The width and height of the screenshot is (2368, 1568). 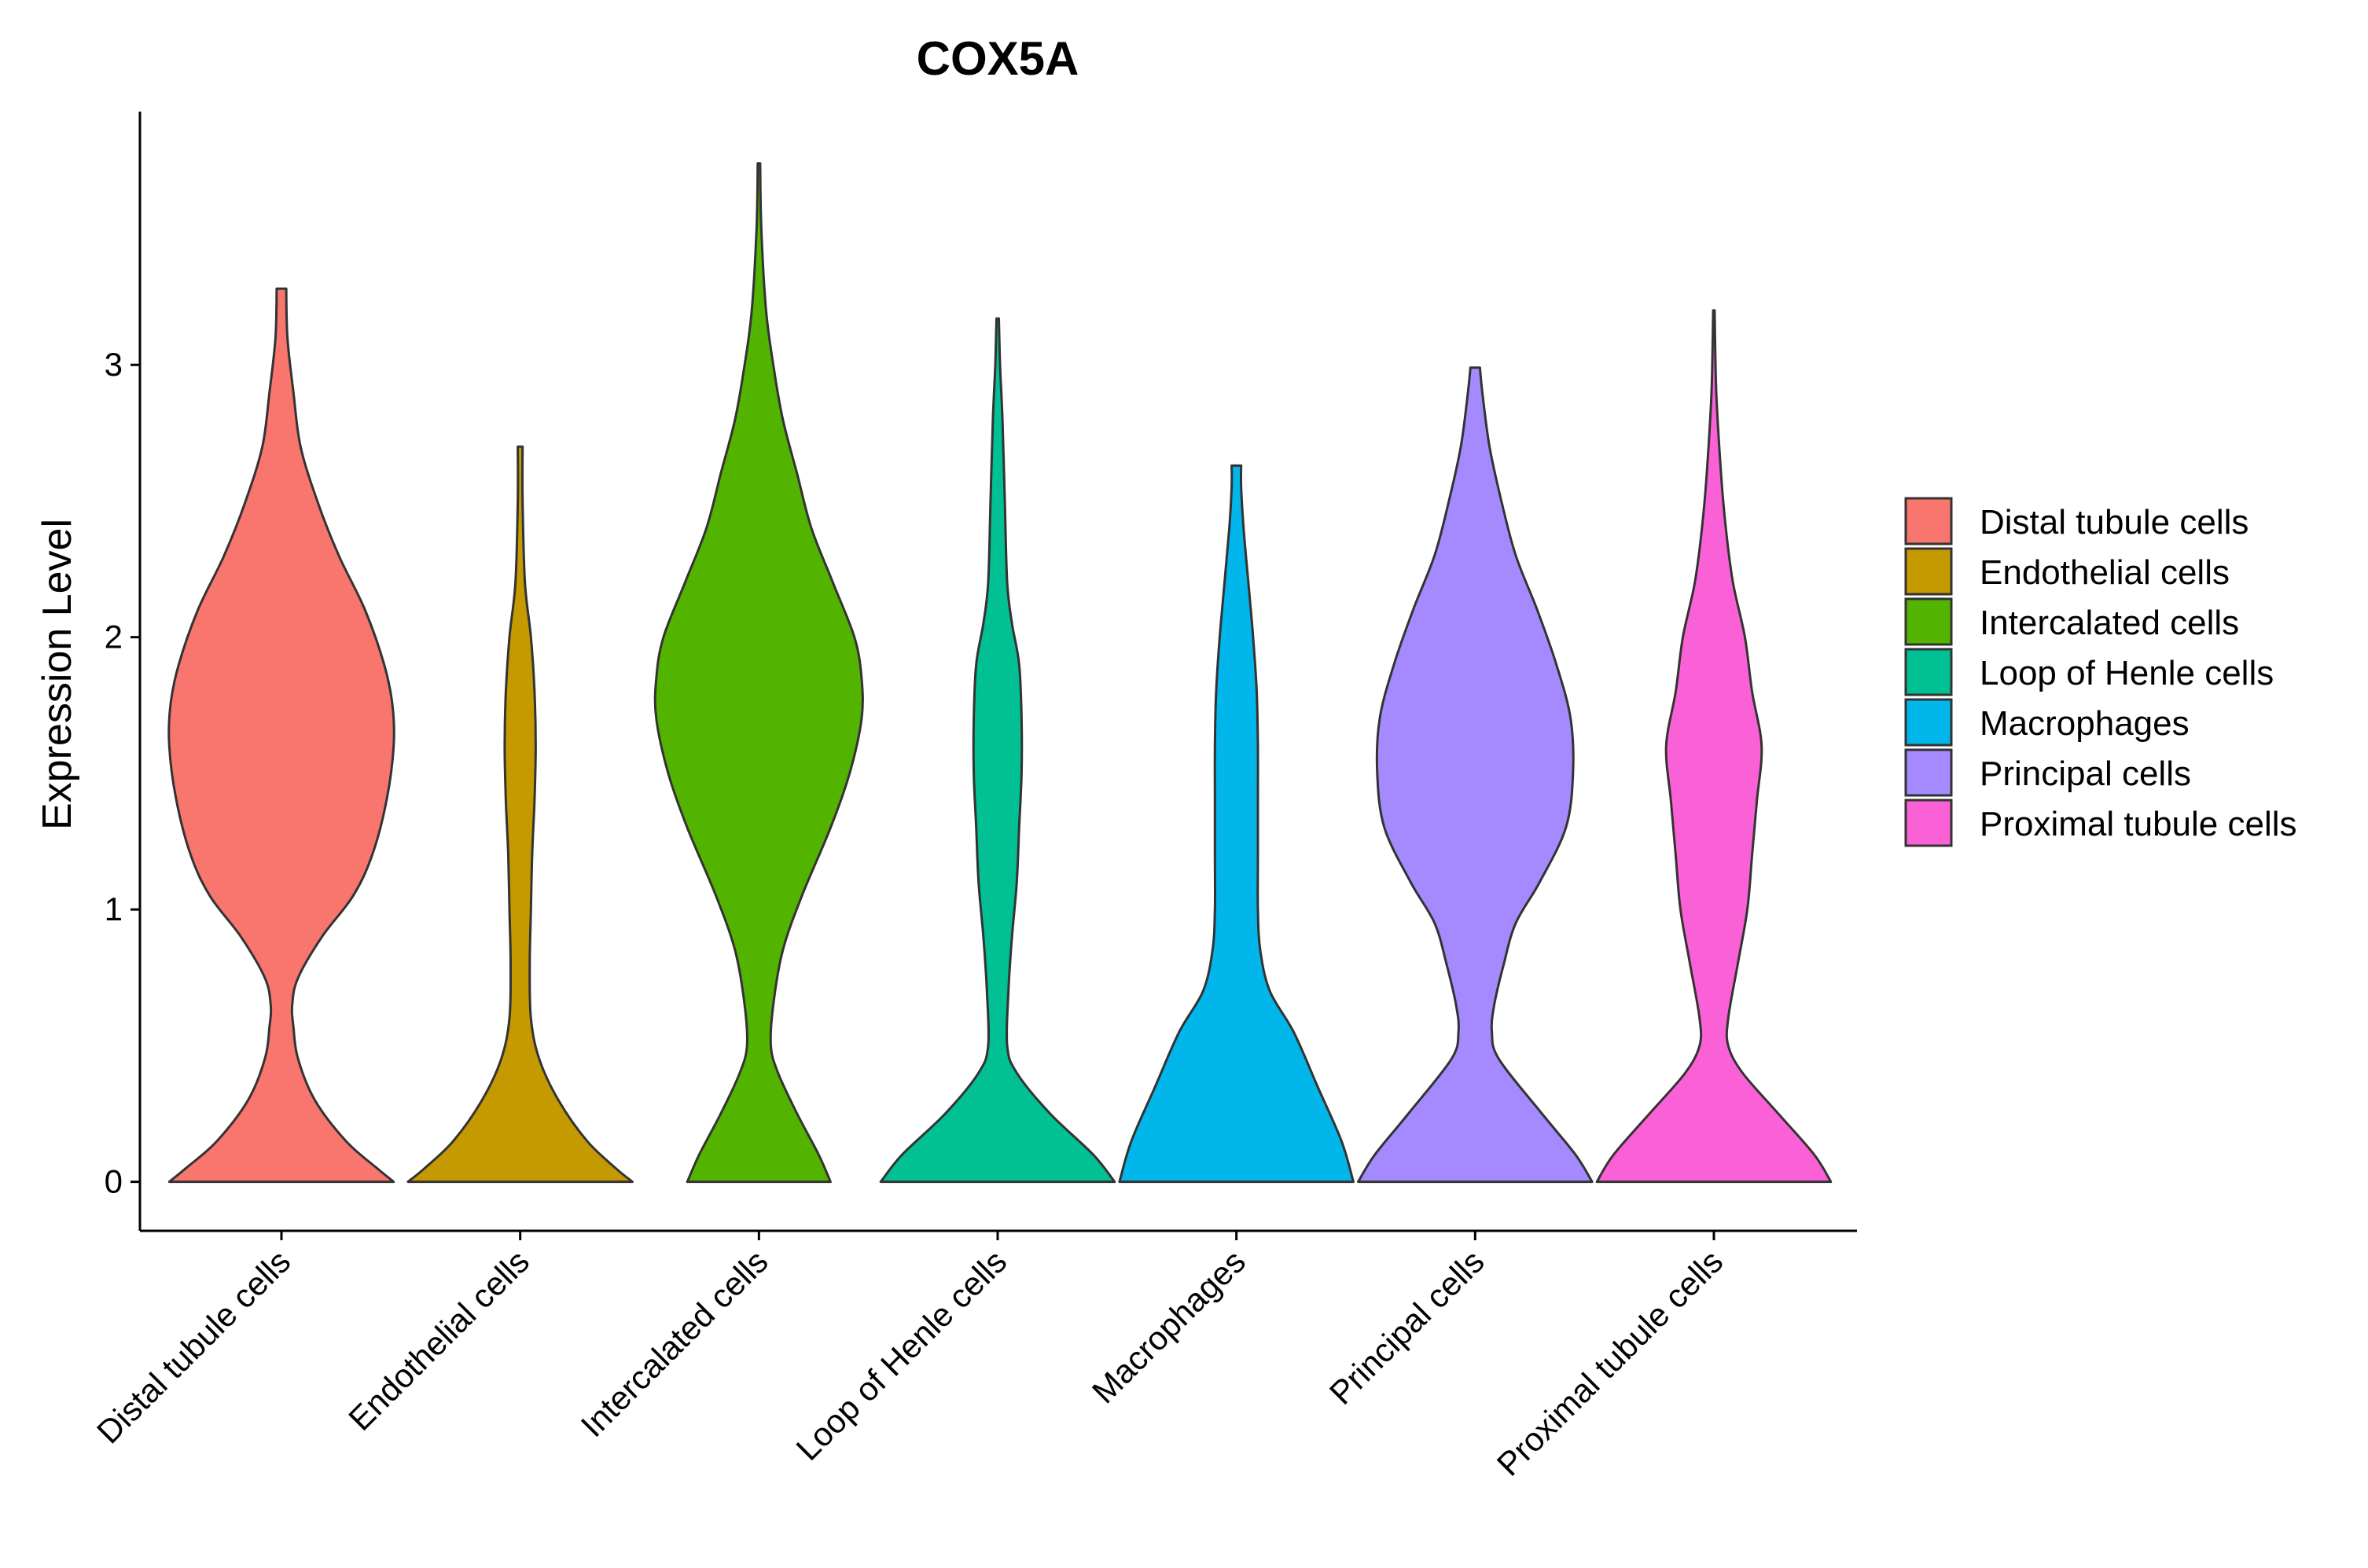 What do you see at coordinates (1928, 772) in the screenshot?
I see `legend-swatch-principal-cells` at bounding box center [1928, 772].